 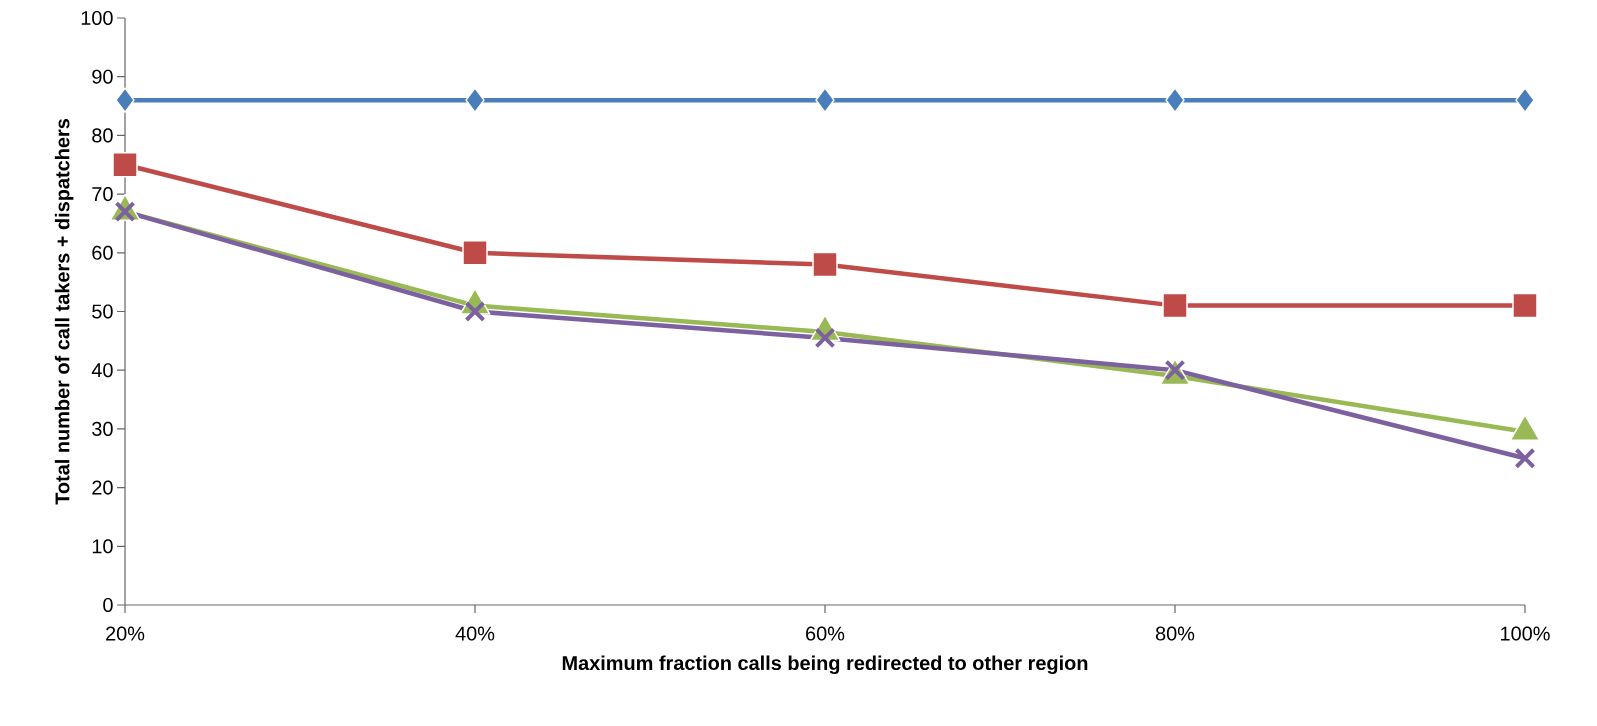 What do you see at coordinates (125, 633) in the screenshot?
I see `x-tick-label: 20%` at bounding box center [125, 633].